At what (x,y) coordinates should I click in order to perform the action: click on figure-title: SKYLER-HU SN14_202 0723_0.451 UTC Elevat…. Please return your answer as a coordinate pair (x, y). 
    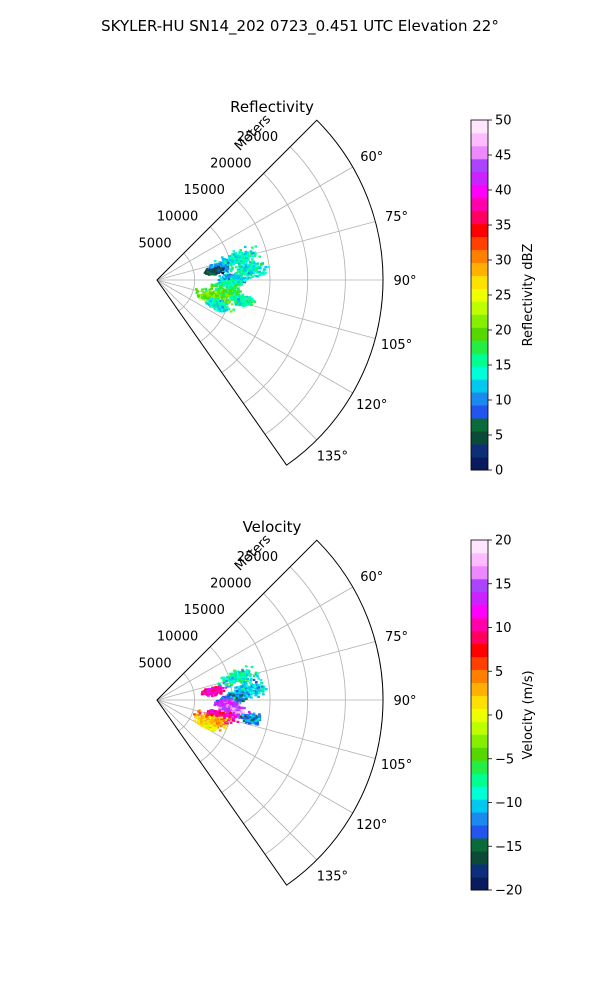
    Looking at the image, I should click on (300, 26).